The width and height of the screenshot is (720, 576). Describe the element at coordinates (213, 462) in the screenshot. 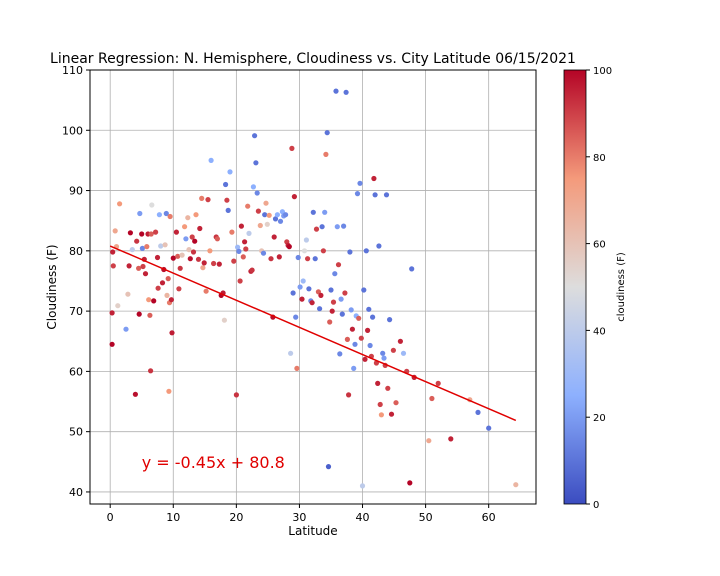

I see `regression-equation: y = -0.45x + 80.8` at that location.